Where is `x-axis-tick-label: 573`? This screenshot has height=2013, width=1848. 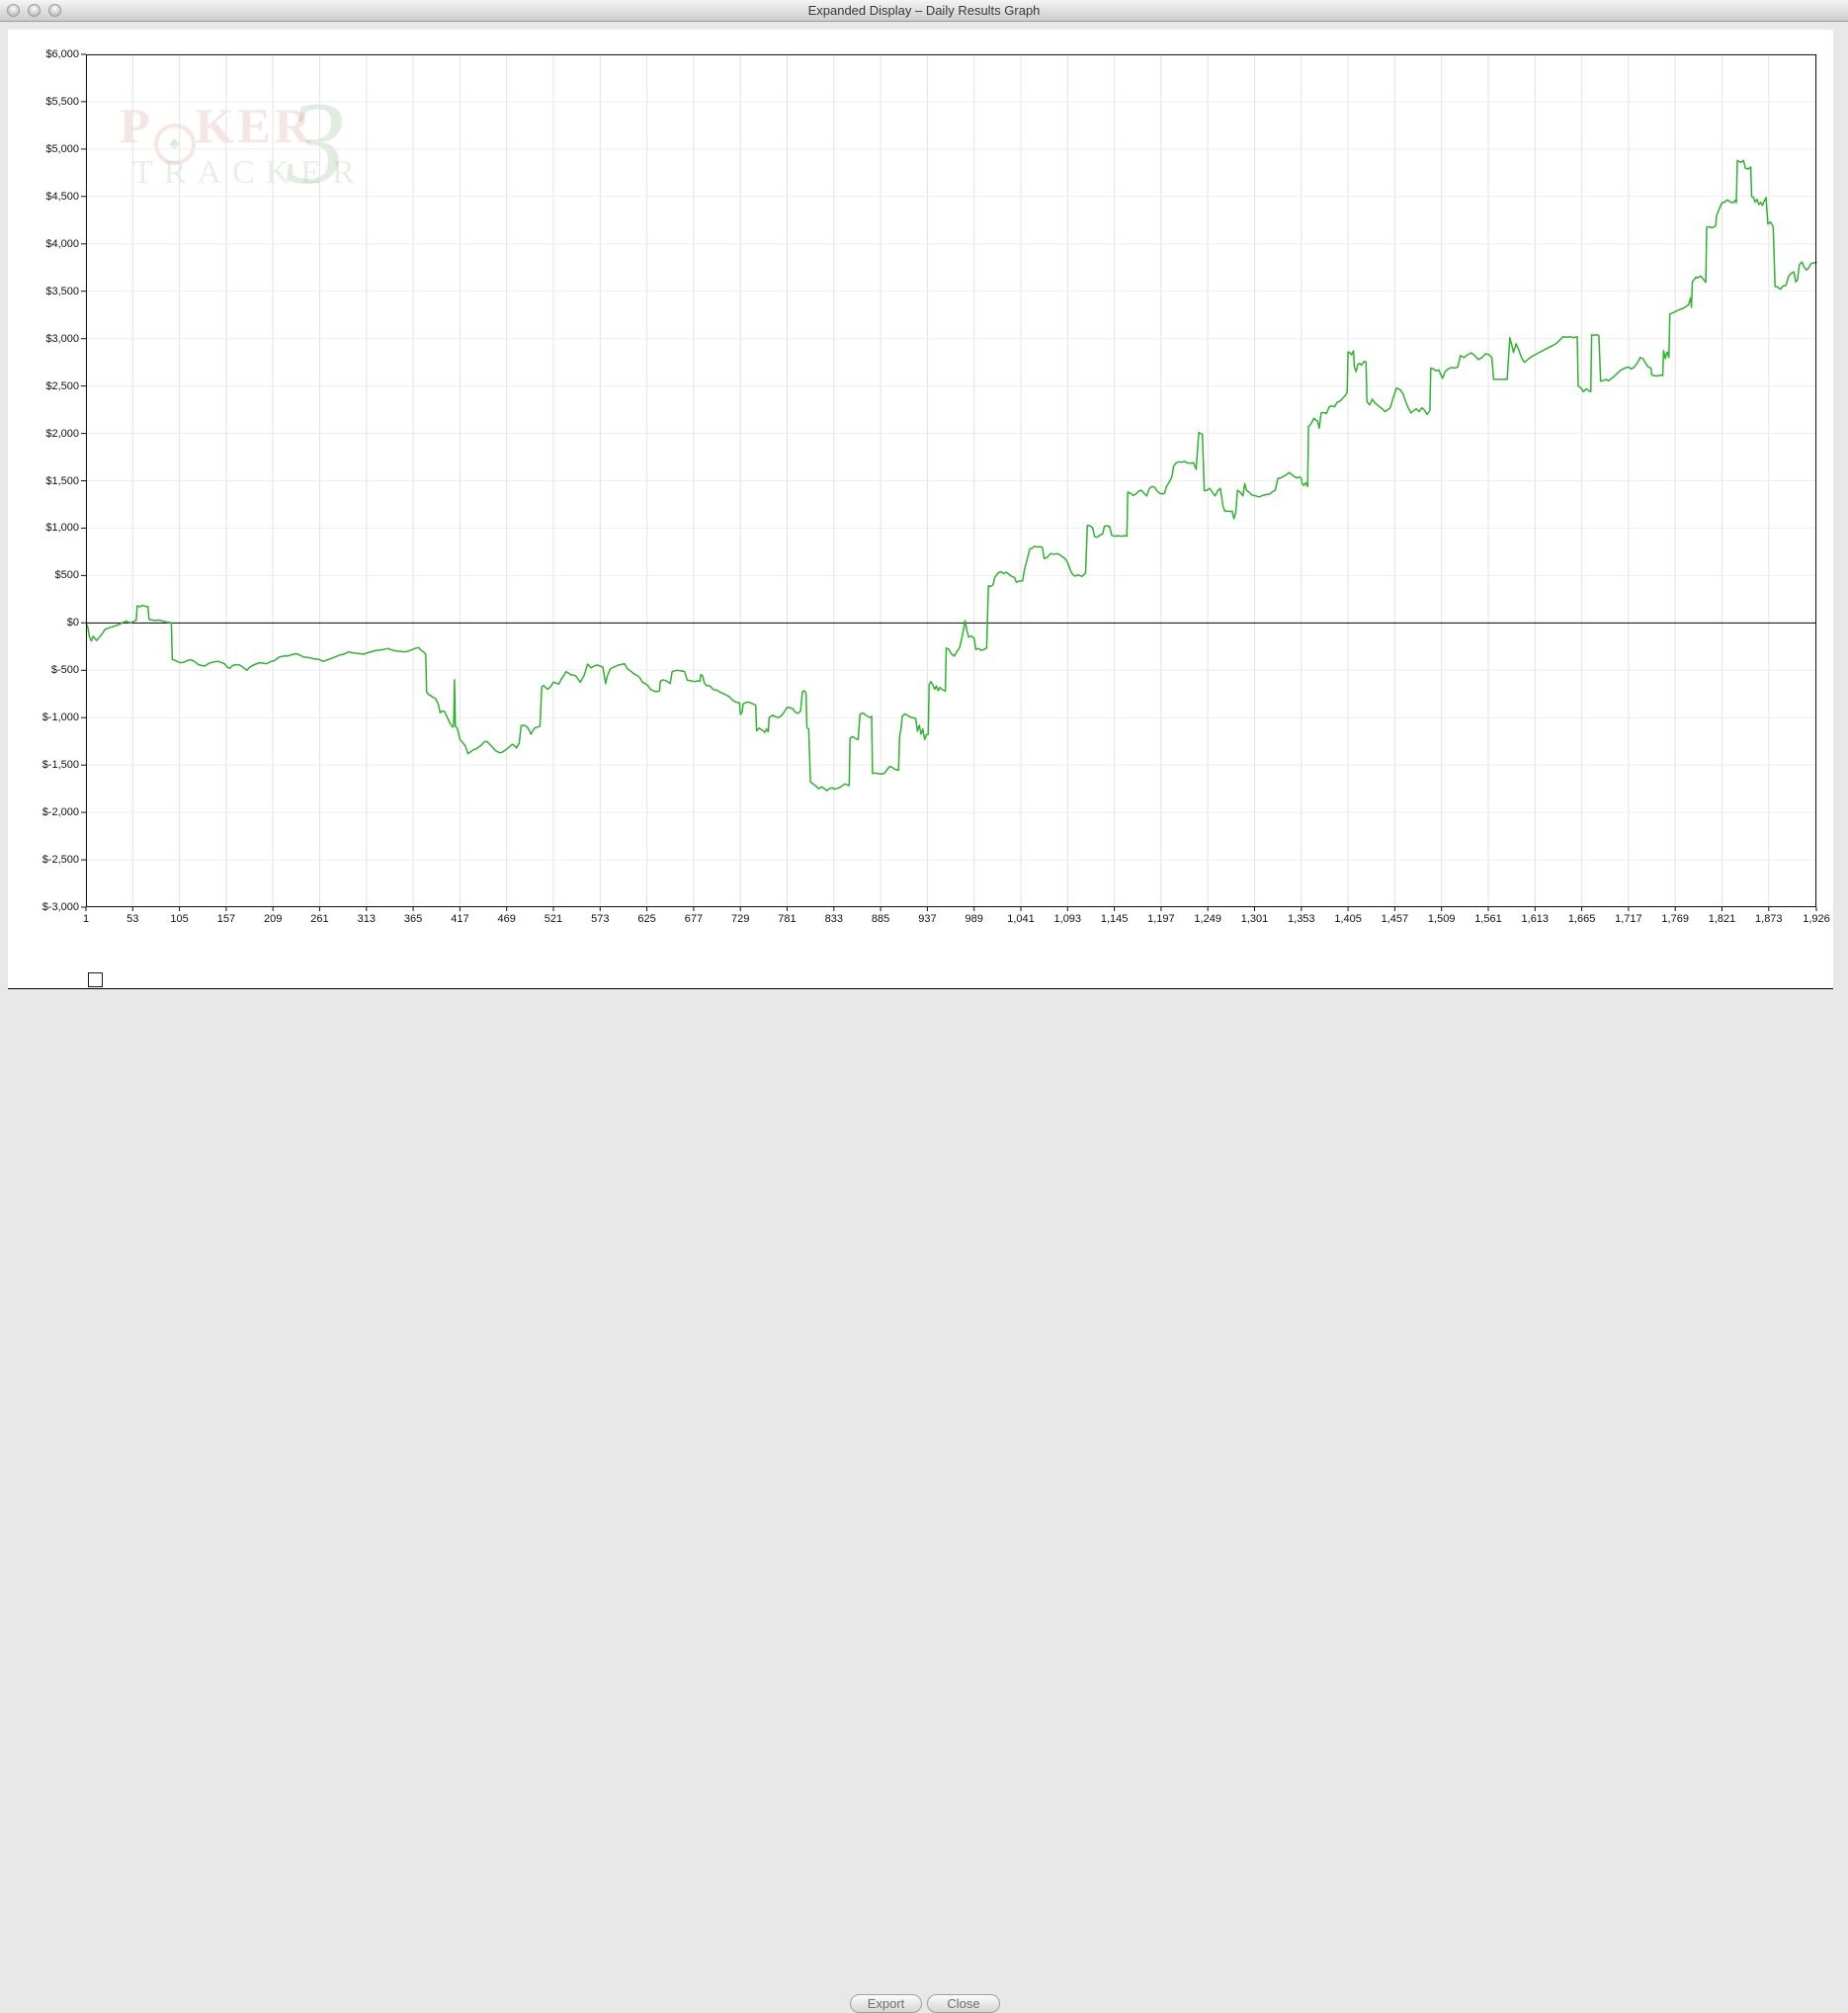 x-axis-tick-label: 573 is located at coordinates (600, 919).